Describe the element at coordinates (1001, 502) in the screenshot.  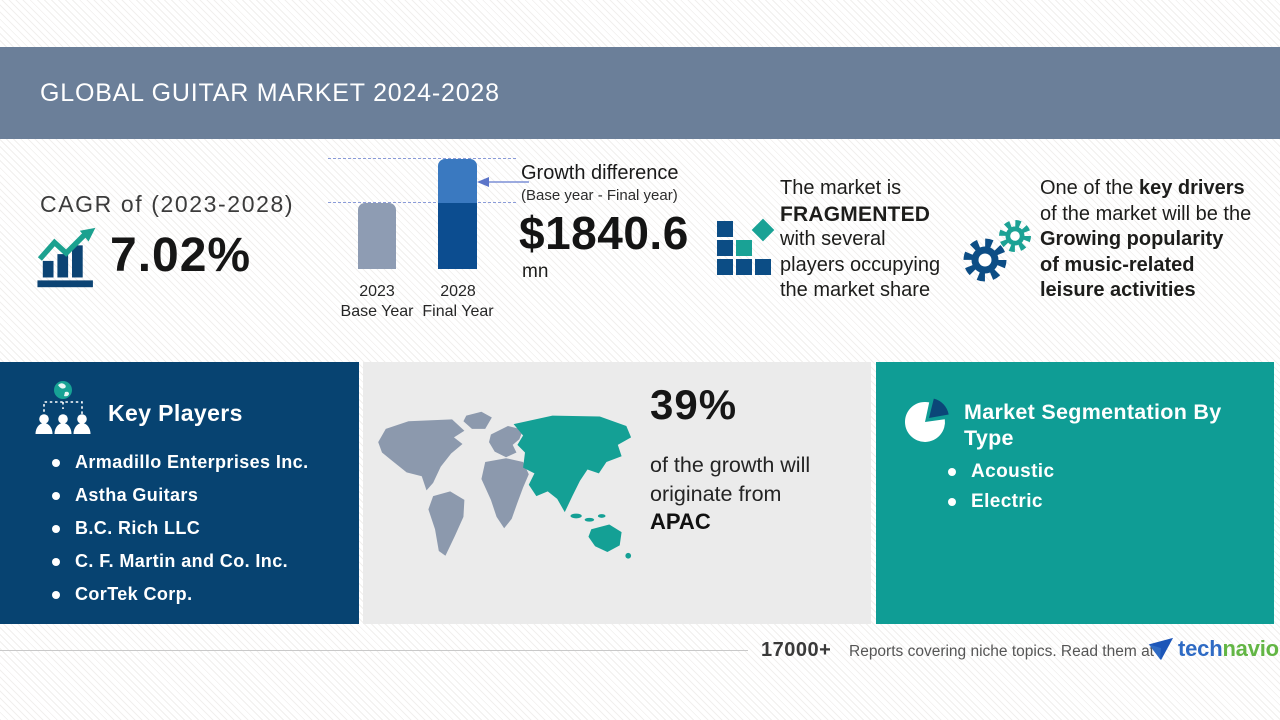
I see `segmentation-item: Electric` at that location.